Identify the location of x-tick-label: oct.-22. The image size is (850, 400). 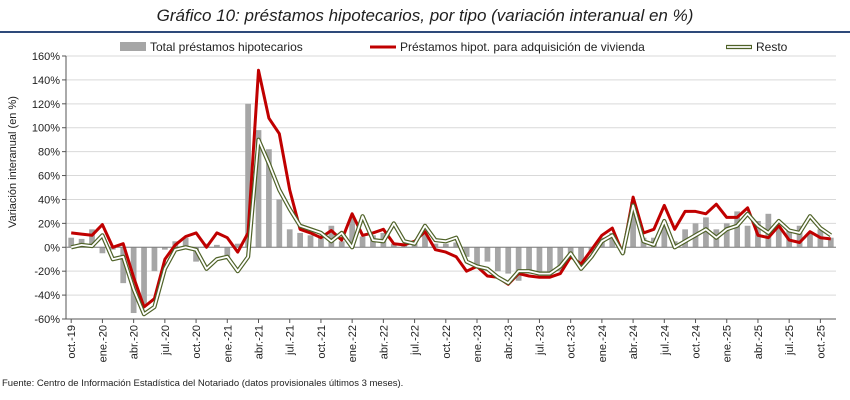
(447, 342).